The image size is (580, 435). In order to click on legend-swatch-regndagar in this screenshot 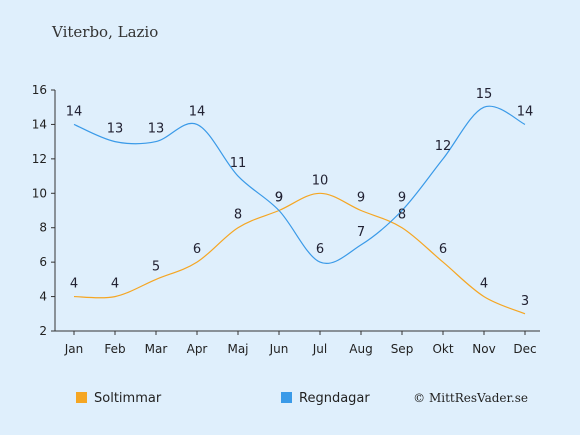, I will do `click(286, 397)`.